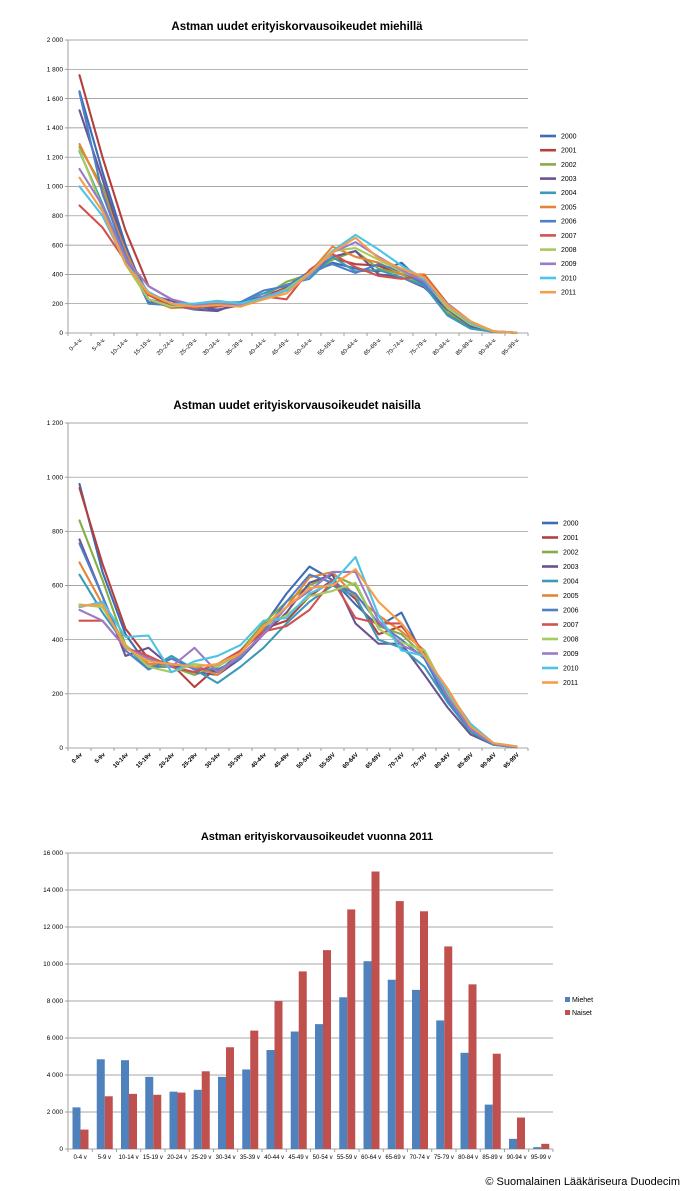 This screenshot has height=1191, width=690. What do you see at coordinates (55, 40) in the screenshot?
I see `y-tick-label: 2 000` at bounding box center [55, 40].